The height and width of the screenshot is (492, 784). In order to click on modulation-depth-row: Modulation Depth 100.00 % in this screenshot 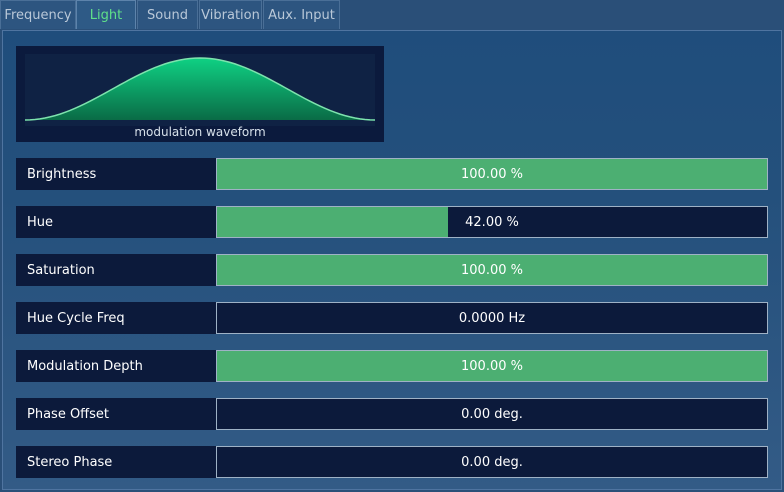, I will do `click(392, 366)`.